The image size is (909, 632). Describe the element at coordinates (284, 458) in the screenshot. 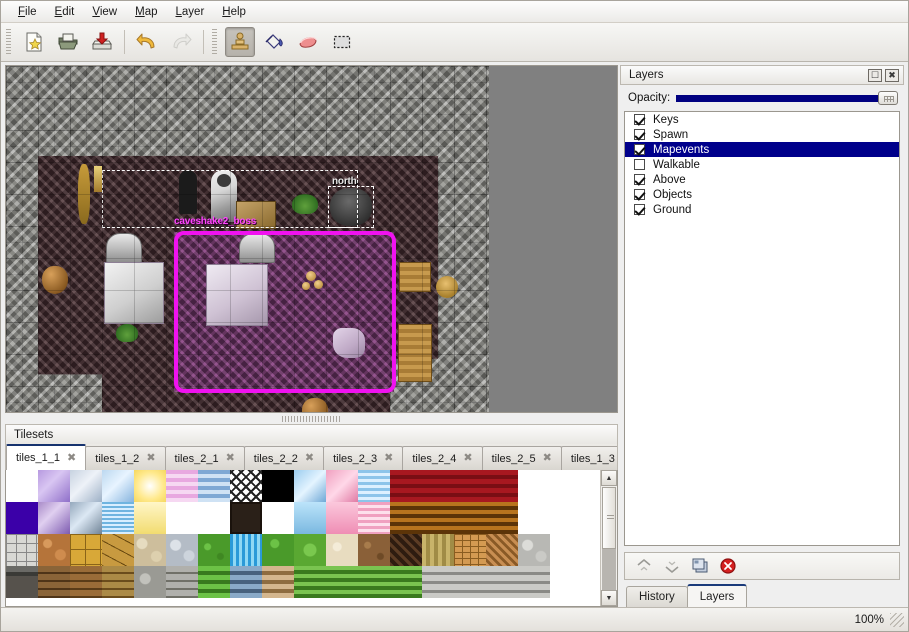

I see `tileset-tab-tiles_2_2: tiles_2_2 ✖` at that location.